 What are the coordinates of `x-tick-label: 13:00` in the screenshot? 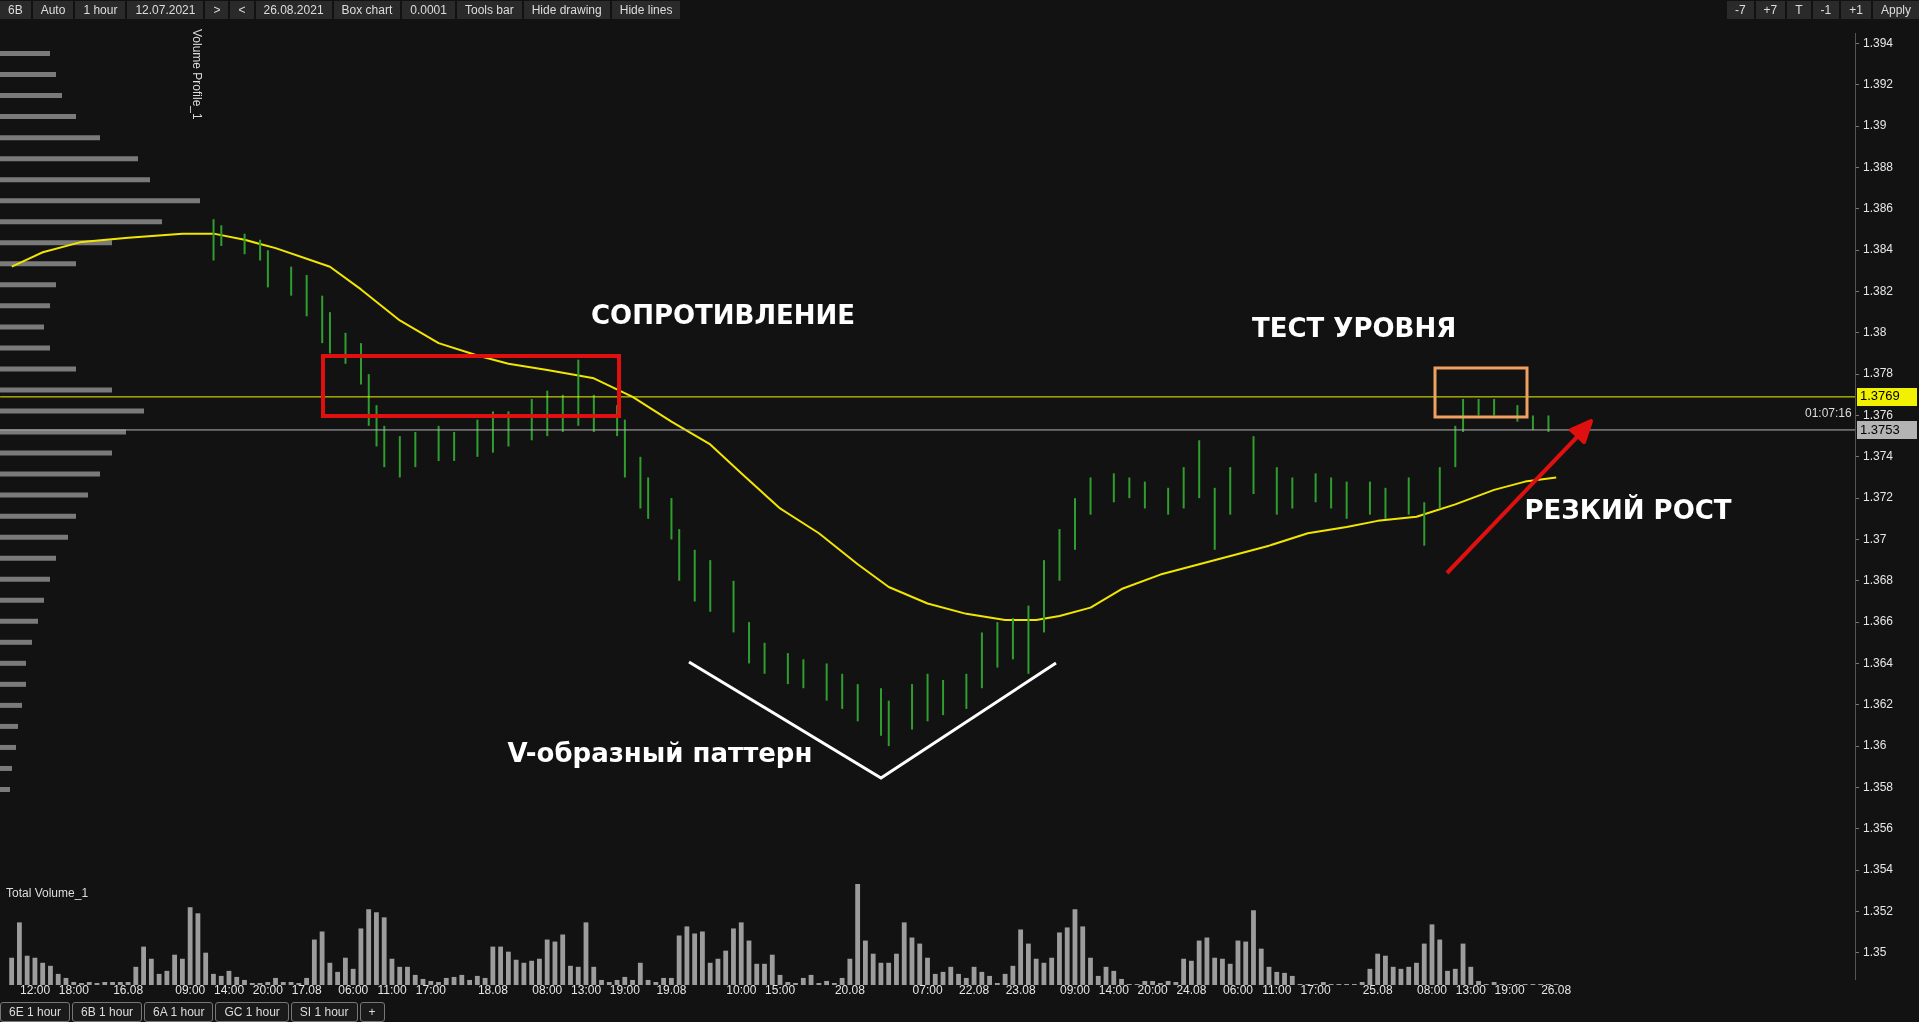 It's located at (586, 990).